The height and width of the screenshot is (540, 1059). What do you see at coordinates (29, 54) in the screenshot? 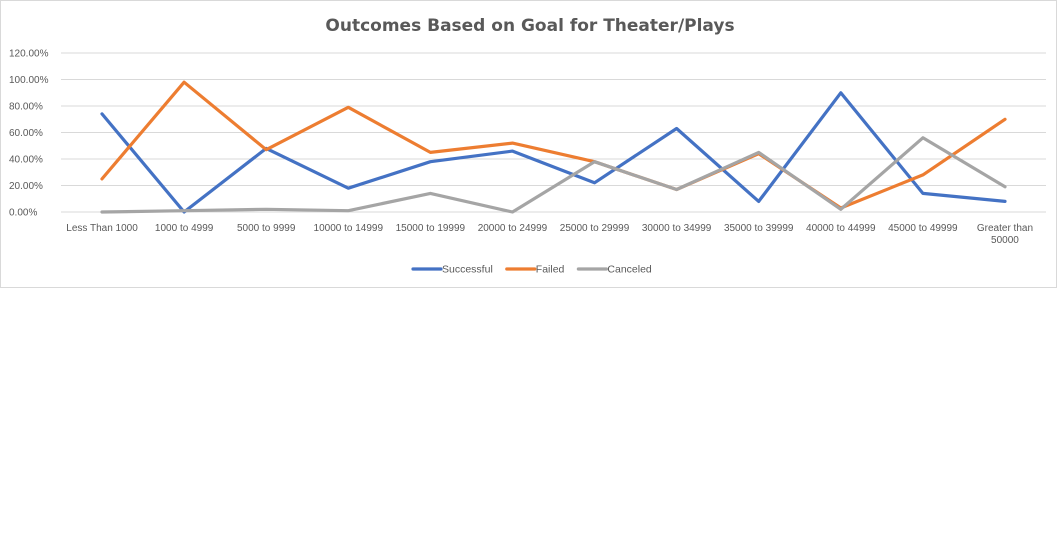
I see `y-tick-label: 120.00%` at bounding box center [29, 54].